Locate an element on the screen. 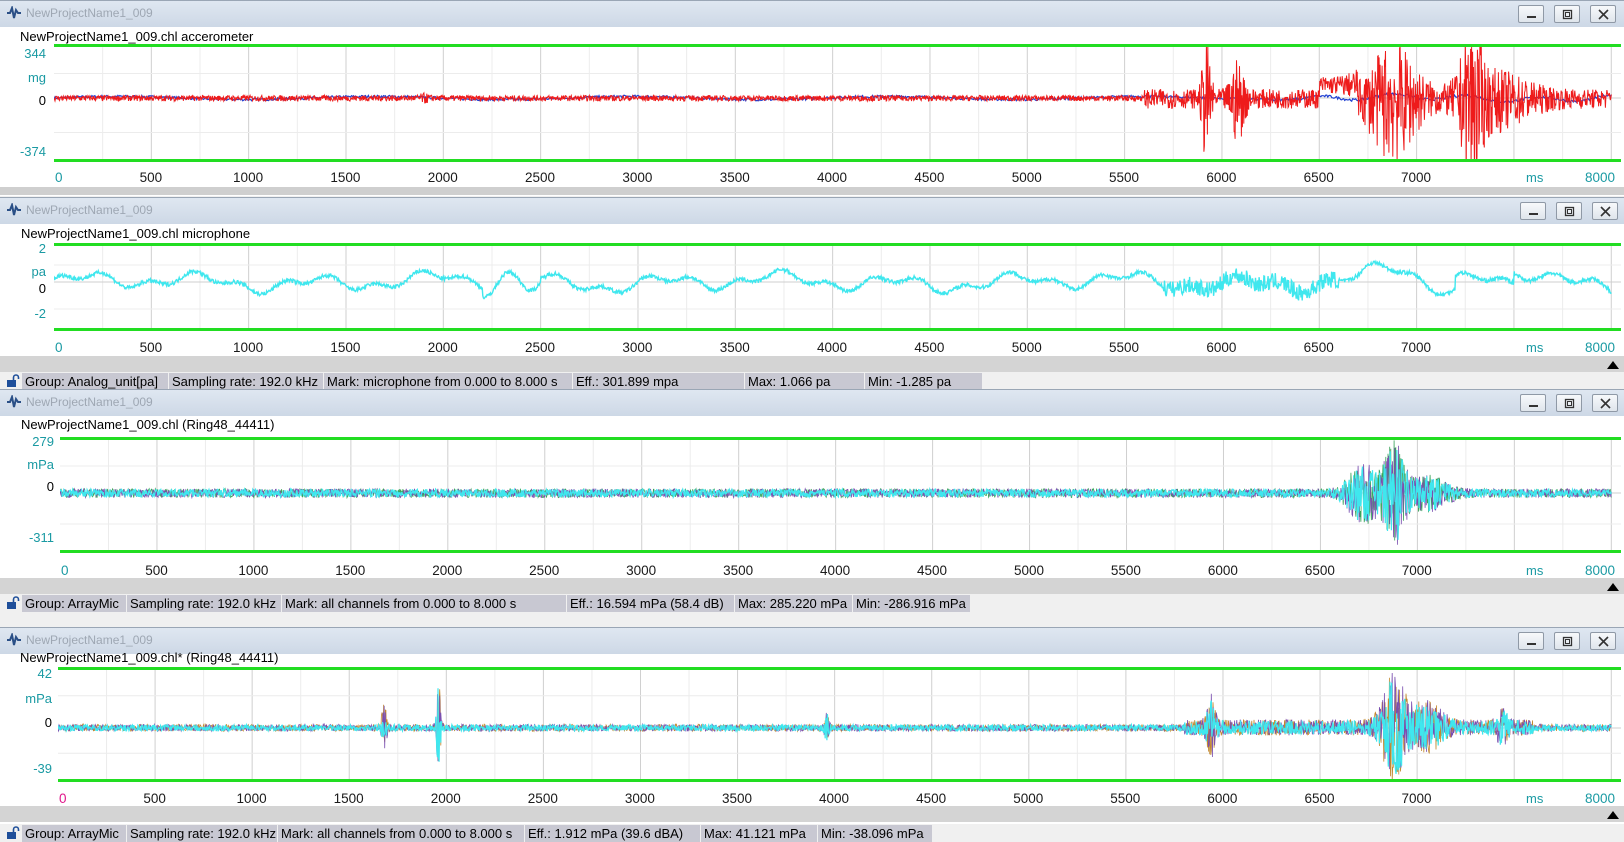 This screenshot has width=1624, height=842. channel-title: NewProjectName1_009.chl (Ring48_44411) is located at coordinates (148, 424).